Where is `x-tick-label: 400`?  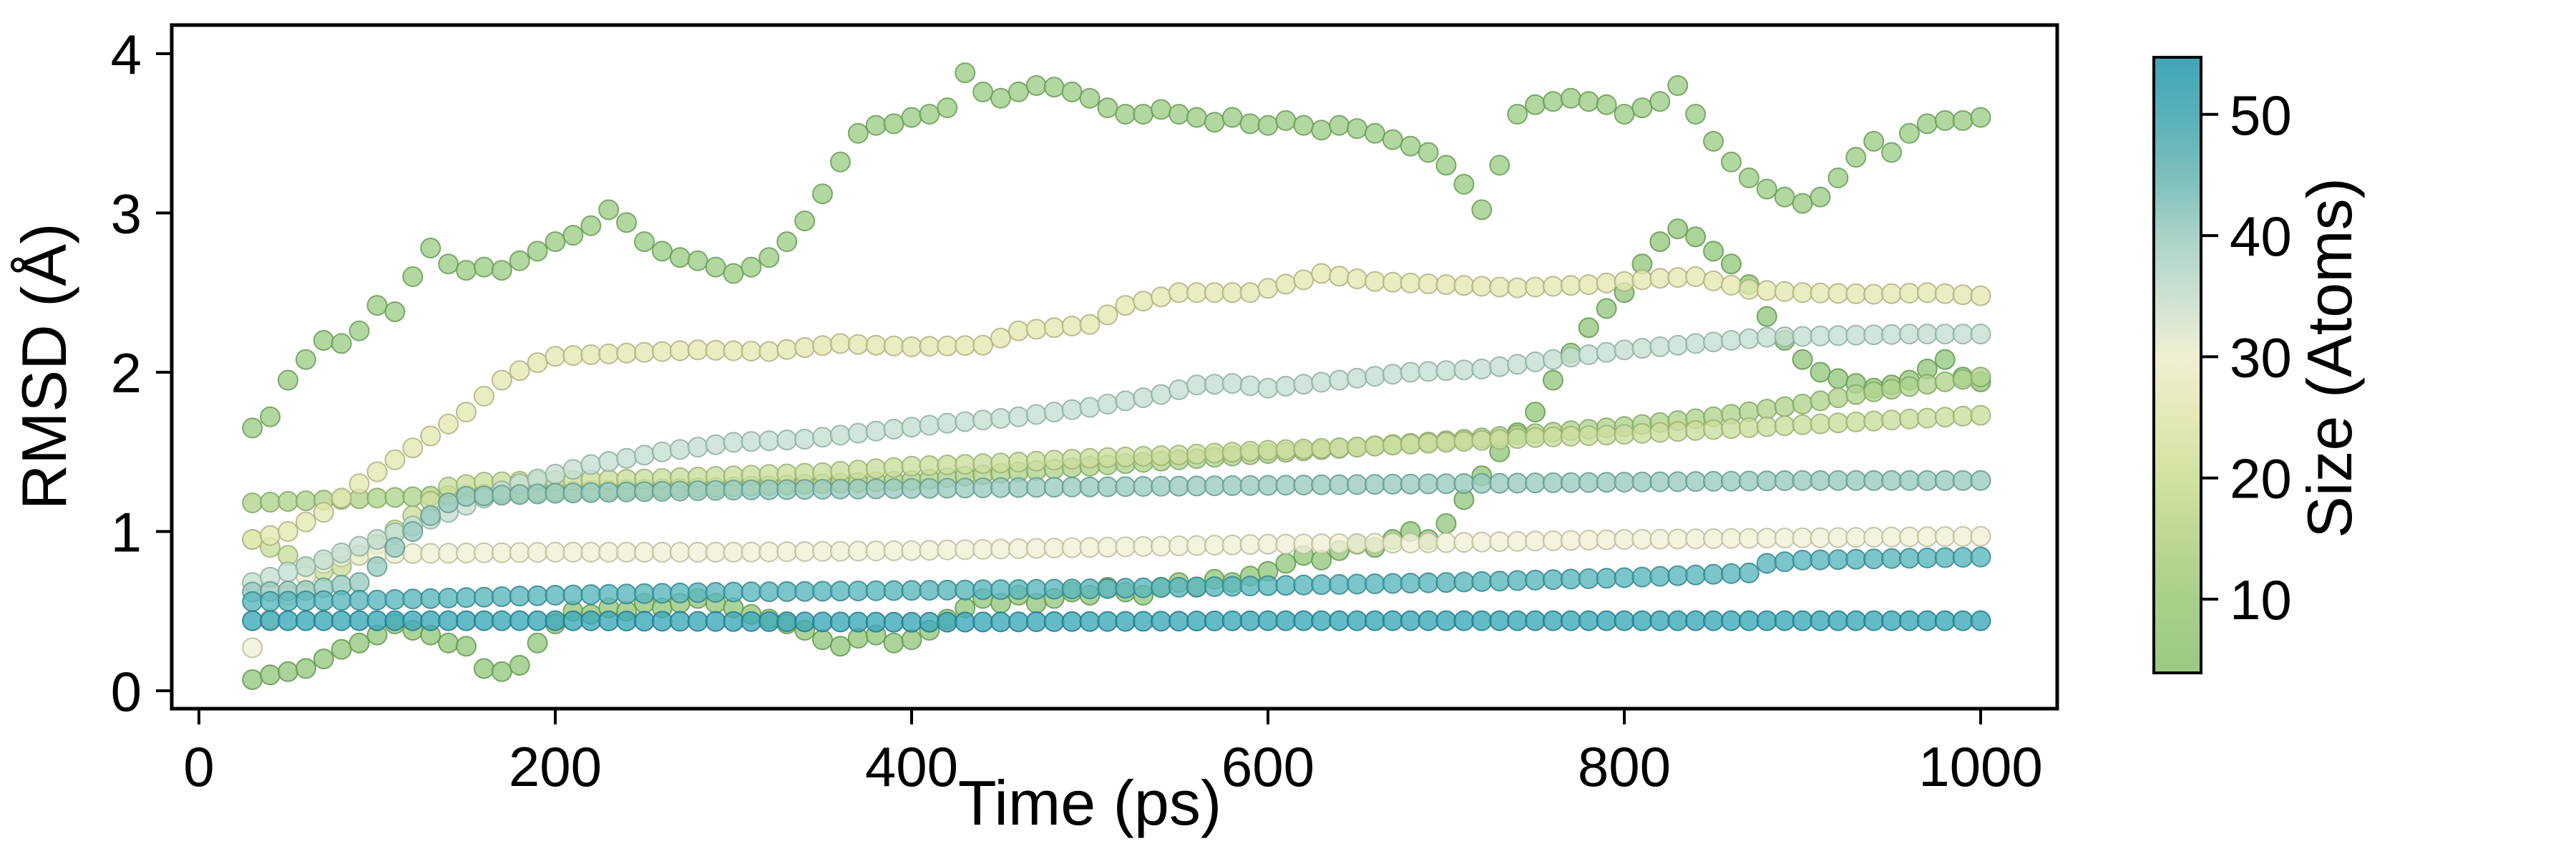
x-tick-label: 400 is located at coordinates (911, 766).